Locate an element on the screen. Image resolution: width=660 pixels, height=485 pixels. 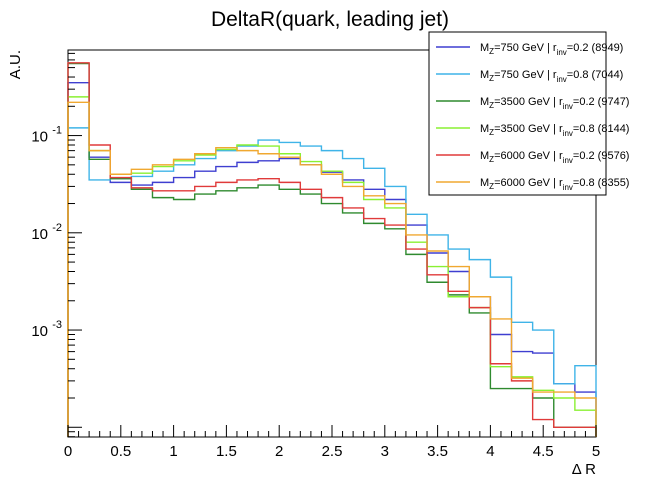
y-tick-exponent: -2 is located at coordinates (57, 228).